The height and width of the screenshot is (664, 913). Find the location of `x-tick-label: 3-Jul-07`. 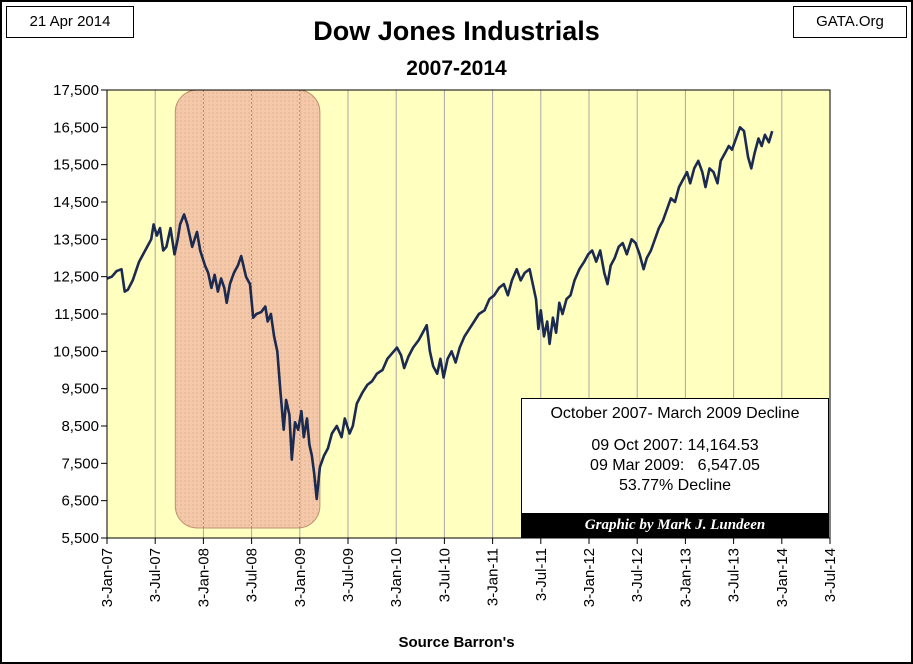

x-tick-label: 3-Jul-07 is located at coordinates (155, 575).